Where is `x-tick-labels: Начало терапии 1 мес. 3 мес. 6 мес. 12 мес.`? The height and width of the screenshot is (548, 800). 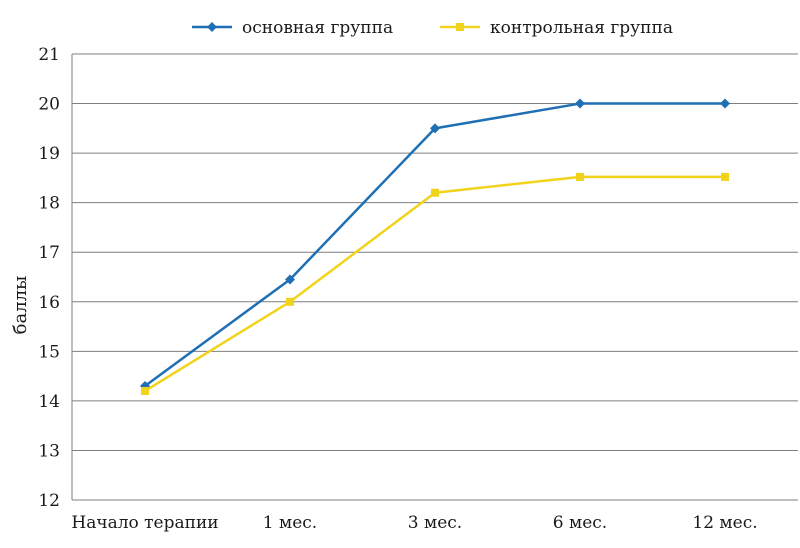 x-tick-labels: Начало терапии 1 мес. 3 мес. 6 мес. 12 мес. is located at coordinates (414, 523).